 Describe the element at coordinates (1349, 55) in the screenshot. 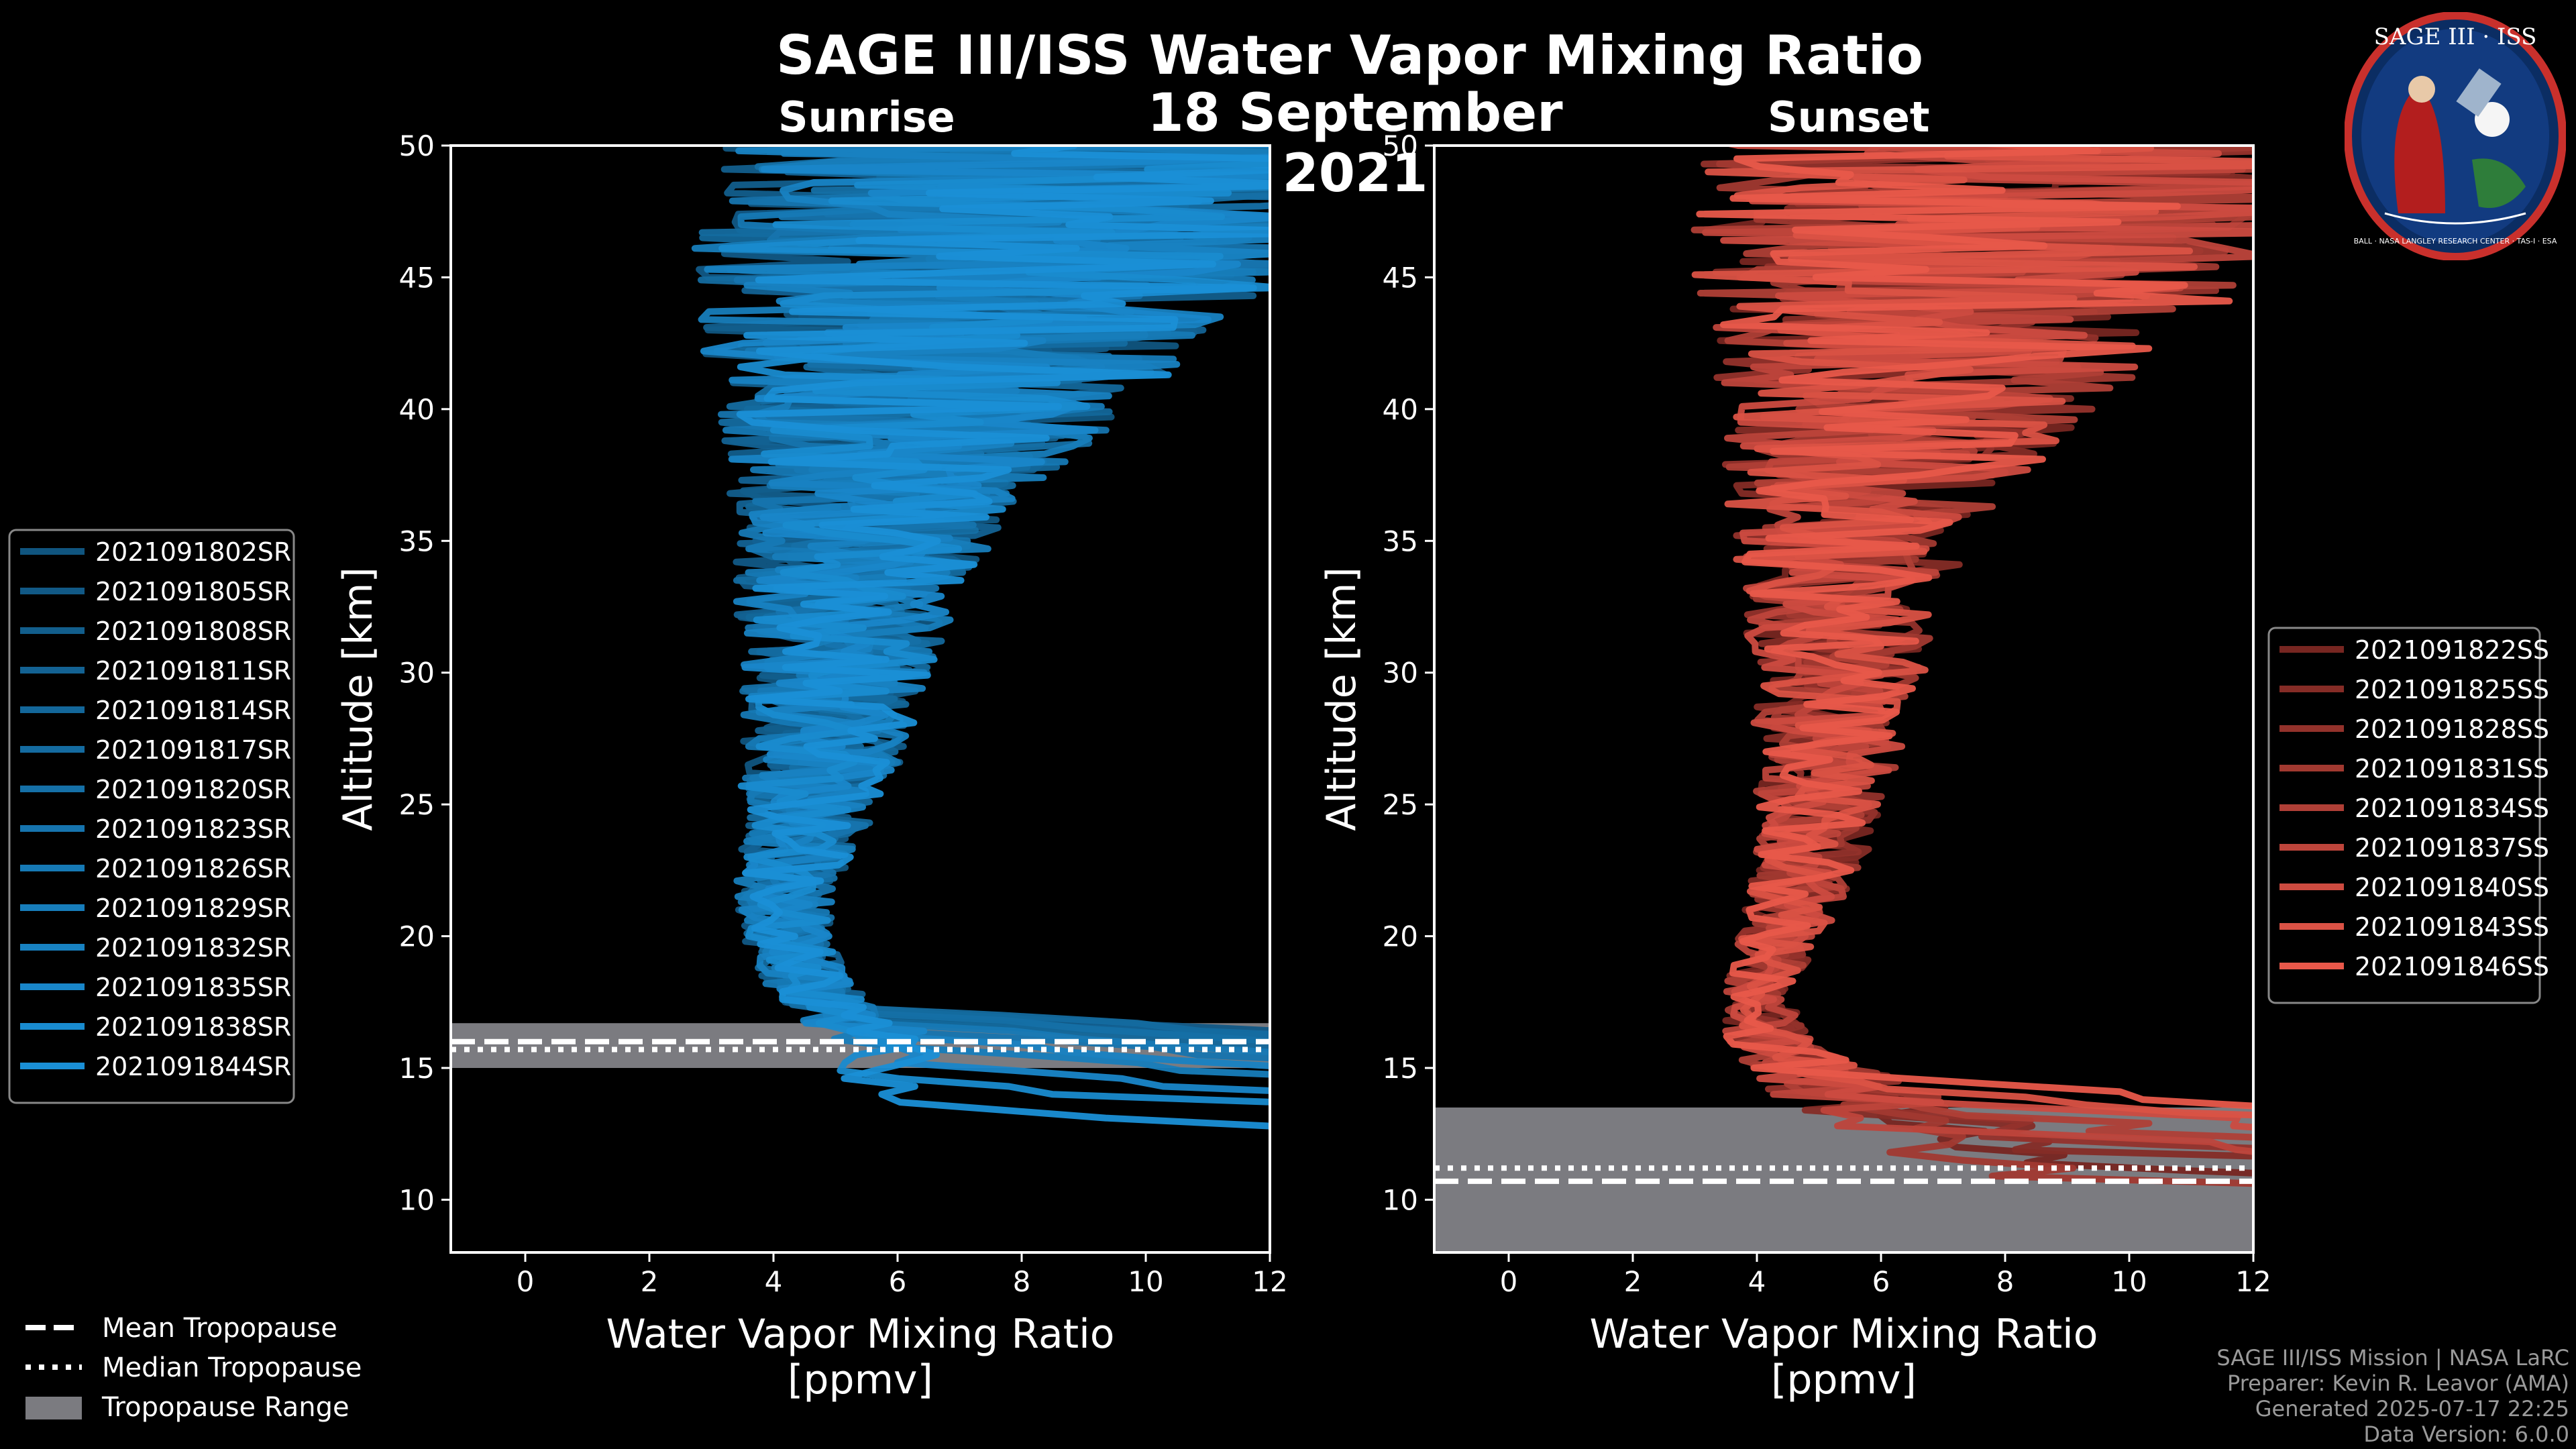

I see `chart-title: SAGE III/ISS Water Vapor Mixing Ratio` at that location.